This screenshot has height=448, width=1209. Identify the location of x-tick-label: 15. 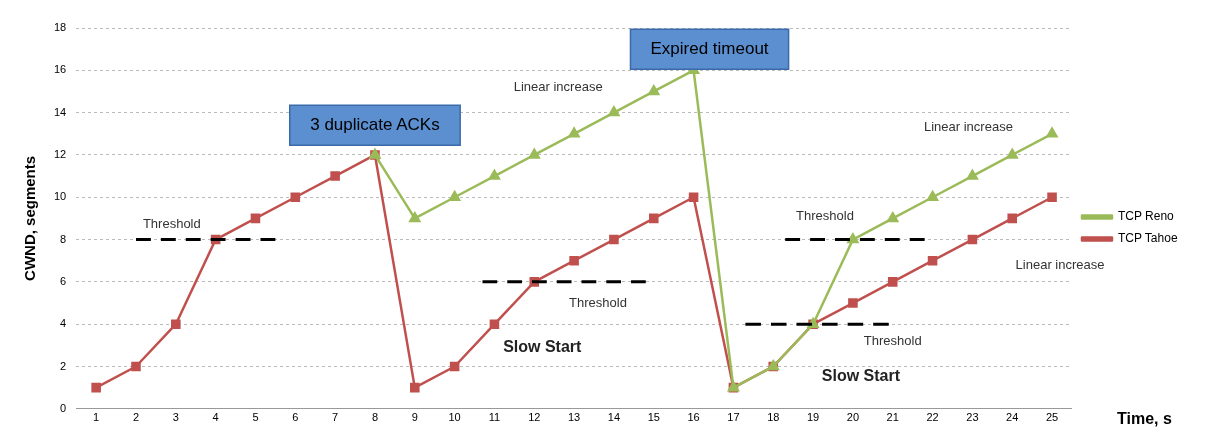
(653, 417).